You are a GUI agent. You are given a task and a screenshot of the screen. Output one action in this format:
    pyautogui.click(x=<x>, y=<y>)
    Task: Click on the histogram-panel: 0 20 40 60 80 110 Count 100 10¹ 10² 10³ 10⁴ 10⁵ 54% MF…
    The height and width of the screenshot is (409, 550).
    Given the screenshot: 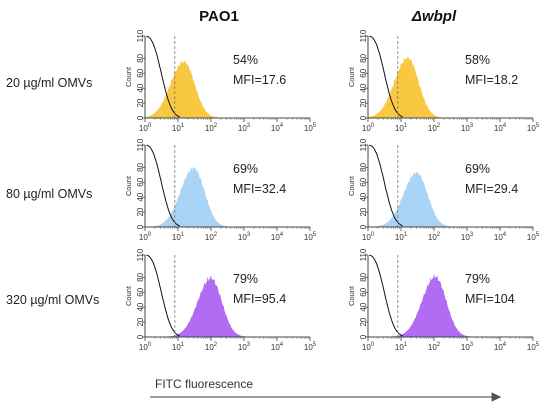 What is the action you would take?
    pyautogui.click(x=220, y=81)
    